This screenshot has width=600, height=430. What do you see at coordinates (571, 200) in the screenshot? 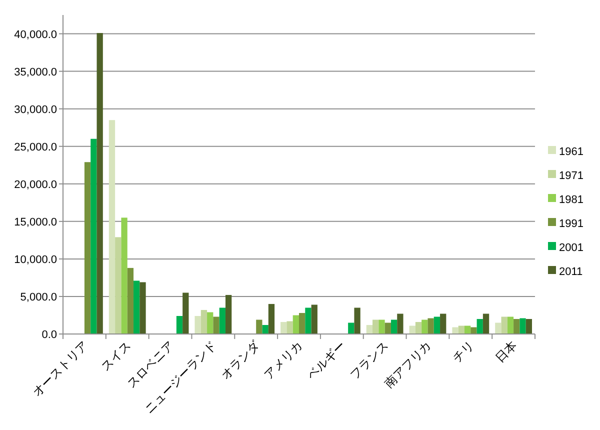
I see `legend-label: 1981` at bounding box center [571, 200].